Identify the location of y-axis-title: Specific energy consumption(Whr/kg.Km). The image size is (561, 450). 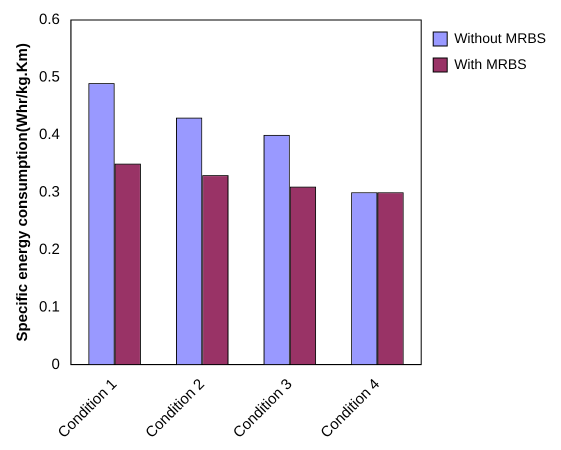
(23, 192).